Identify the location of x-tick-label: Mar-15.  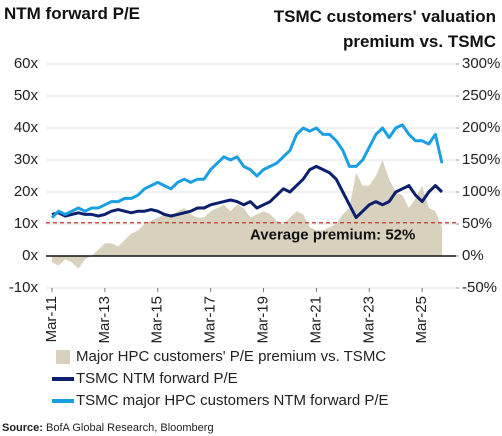
(157, 320).